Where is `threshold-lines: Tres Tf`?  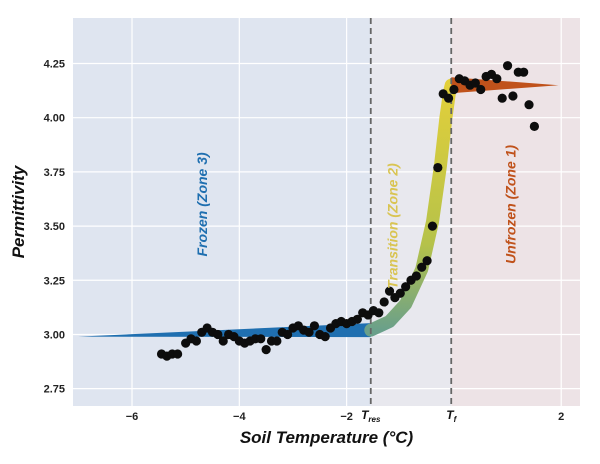 threshold-lines: Tres Tf is located at coordinates (409, 221).